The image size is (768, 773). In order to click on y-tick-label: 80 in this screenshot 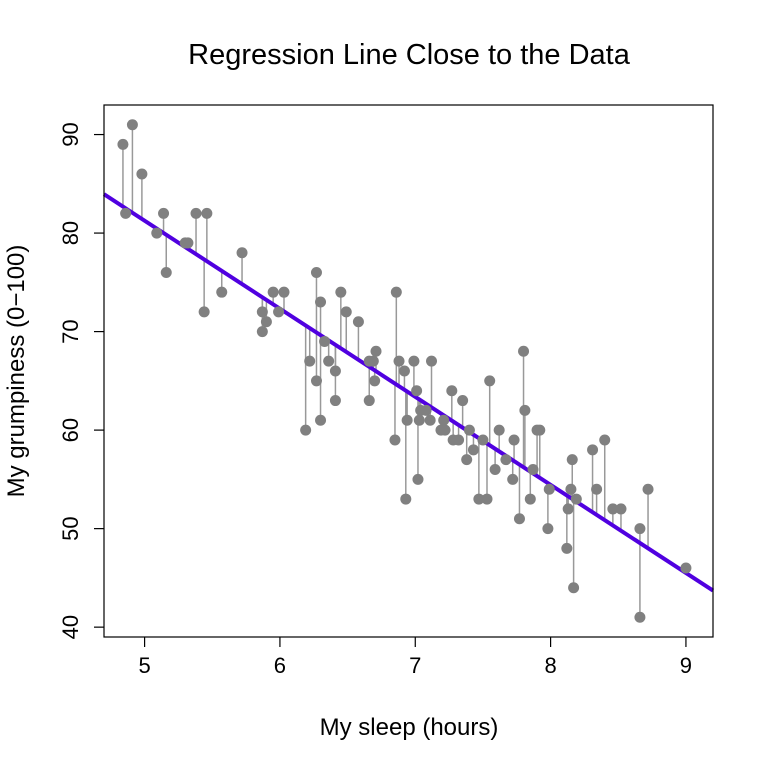, I will do `click(70, 233)`.